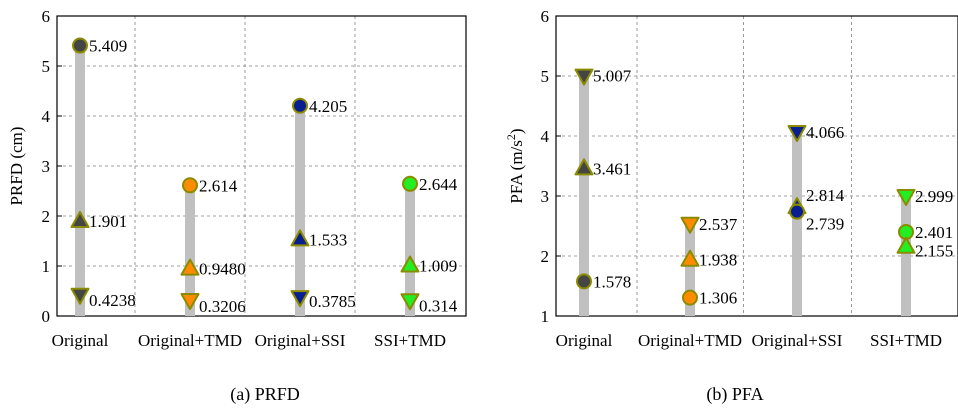 This screenshot has height=414, width=958. What do you see at coordinates (222, 269) in the screenshot?
I see `prfd-point-original-tmd-triangle-up-label: 0.9480` at bounding box center [222, 269].